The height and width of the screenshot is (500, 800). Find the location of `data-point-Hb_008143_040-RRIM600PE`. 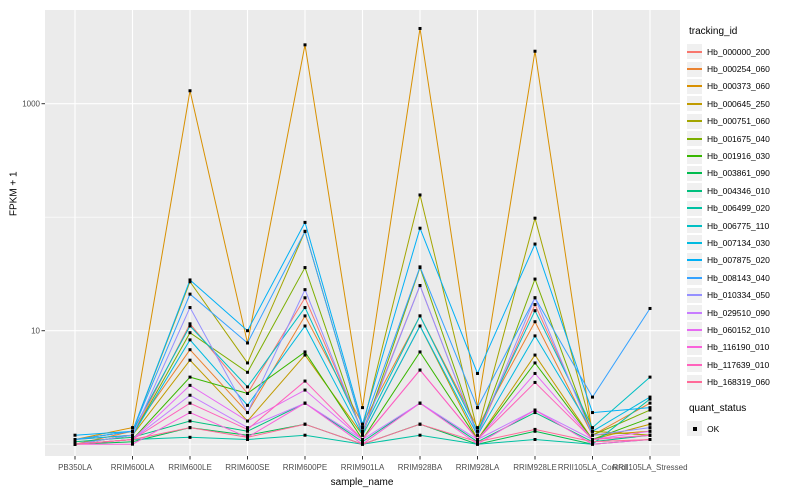

data-point-Hb_008143_040-RRIM600PE is located at coordinates (305, 231).